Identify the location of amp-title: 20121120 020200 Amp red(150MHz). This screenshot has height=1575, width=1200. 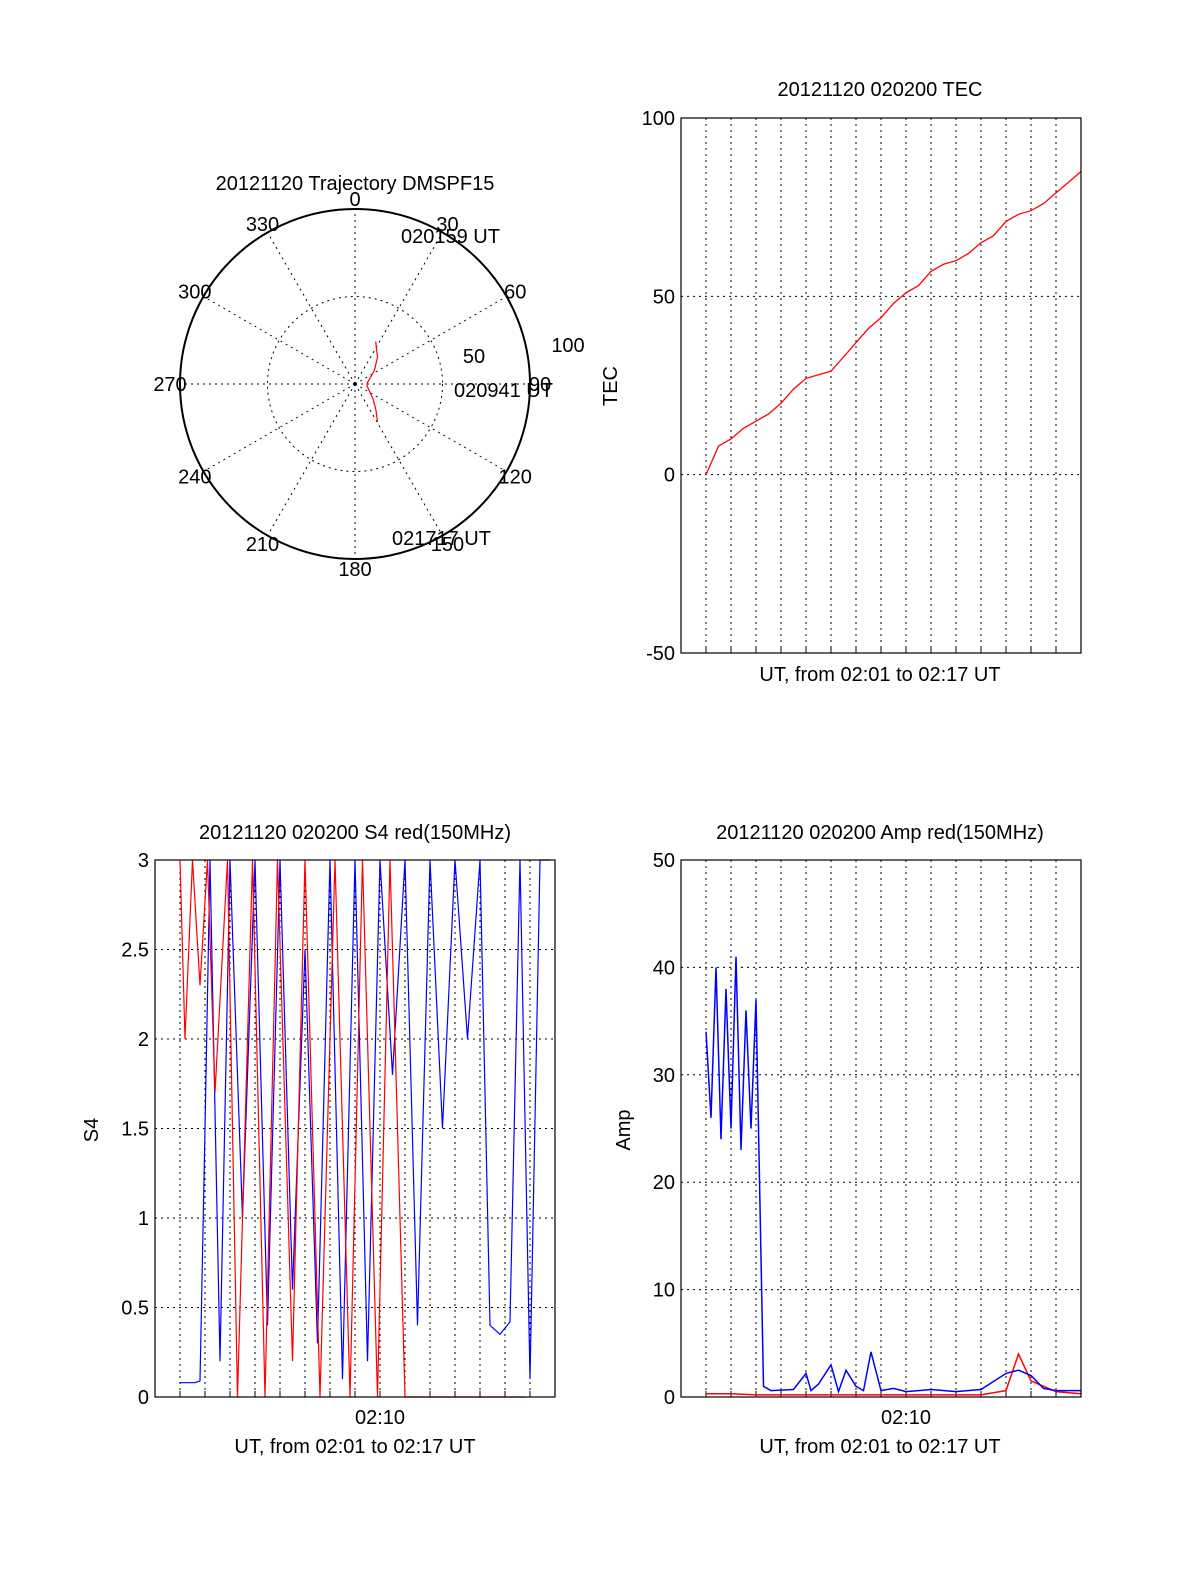
(880, 833).